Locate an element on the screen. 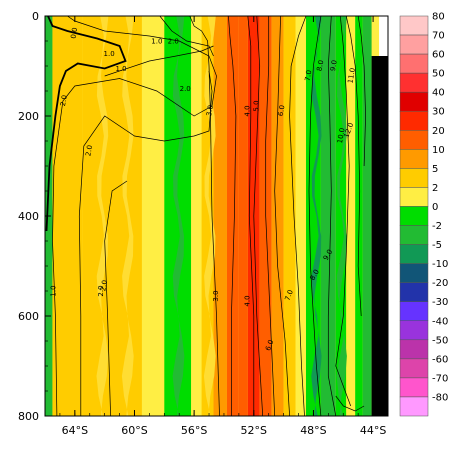 The height and width of the screenshot is (450, 450). colorbar-label: 60 is located at coordinates (438, 55).